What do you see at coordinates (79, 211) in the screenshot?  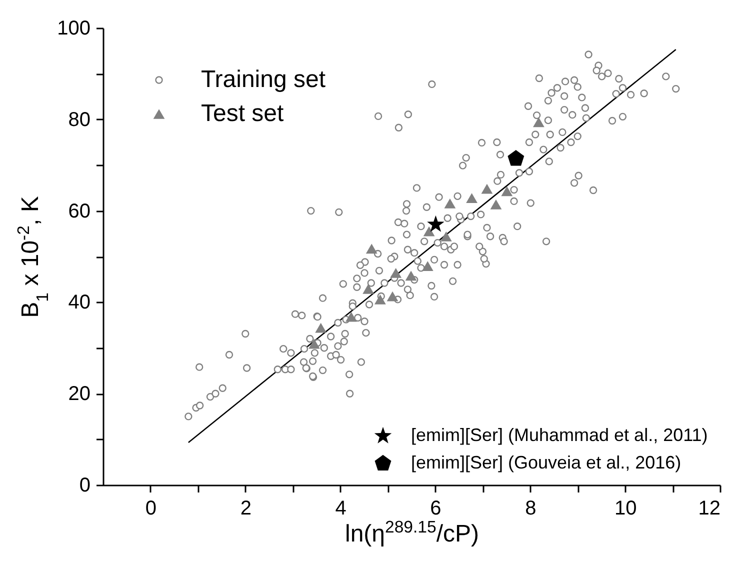 I see `y-tick-label: 60` at bounding box center [79, 211].